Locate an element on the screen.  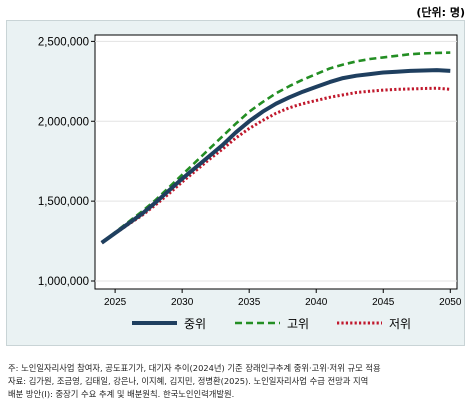
legend-label: 고위 is located at coordinates (298, 324).